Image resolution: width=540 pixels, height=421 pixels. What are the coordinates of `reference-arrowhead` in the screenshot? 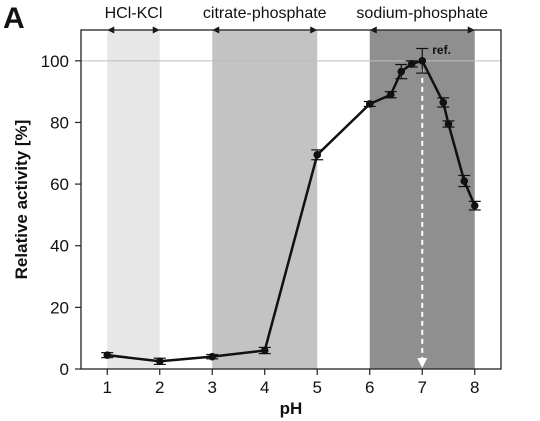 It's located at (422, 363).